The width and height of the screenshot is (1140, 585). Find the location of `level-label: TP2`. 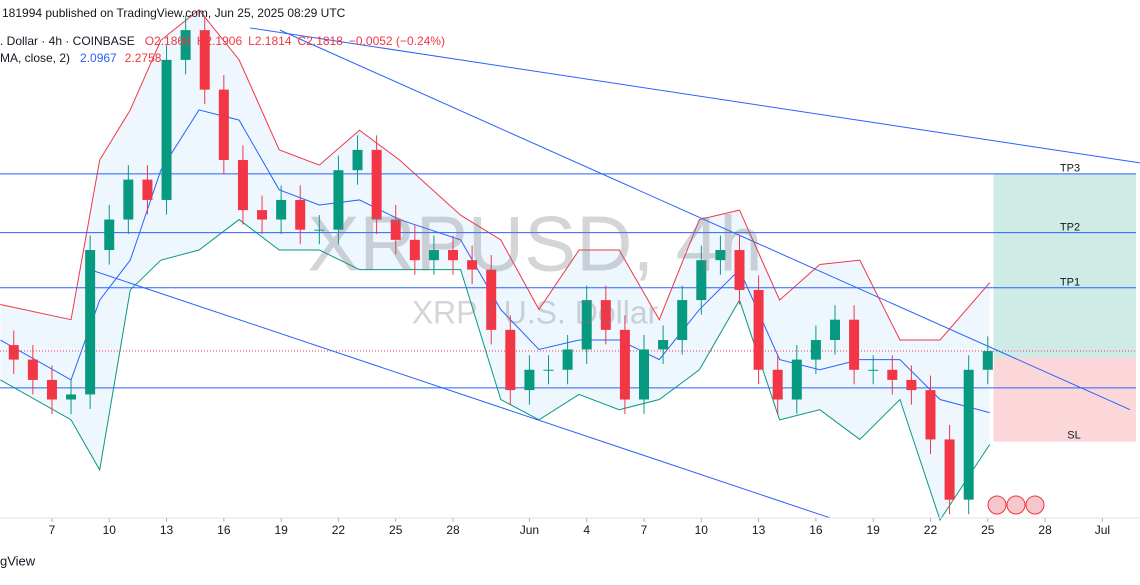

level-label: TP2 is located at coordinates (1070, 228).